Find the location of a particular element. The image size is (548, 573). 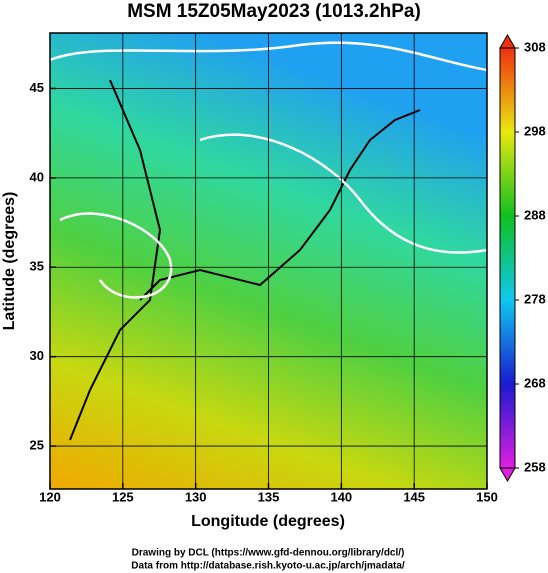

y-tick-label: 25 is located at coordinates (37, 445).